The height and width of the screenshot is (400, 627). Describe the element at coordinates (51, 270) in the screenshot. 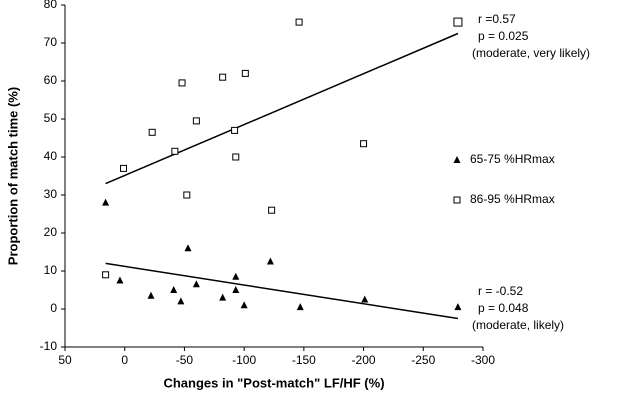

I see `y-tick-label: 10` at that location.